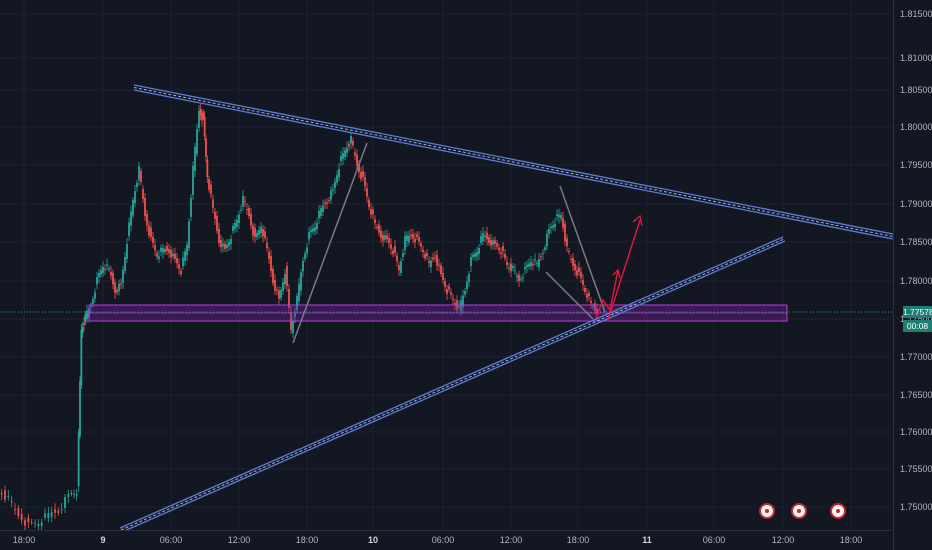 The image size is (932, 550). What do you see at coordinates (511, 540) in the screenshot?
I see `time-tick-label: 12:00` at bounding box center [511, 540].